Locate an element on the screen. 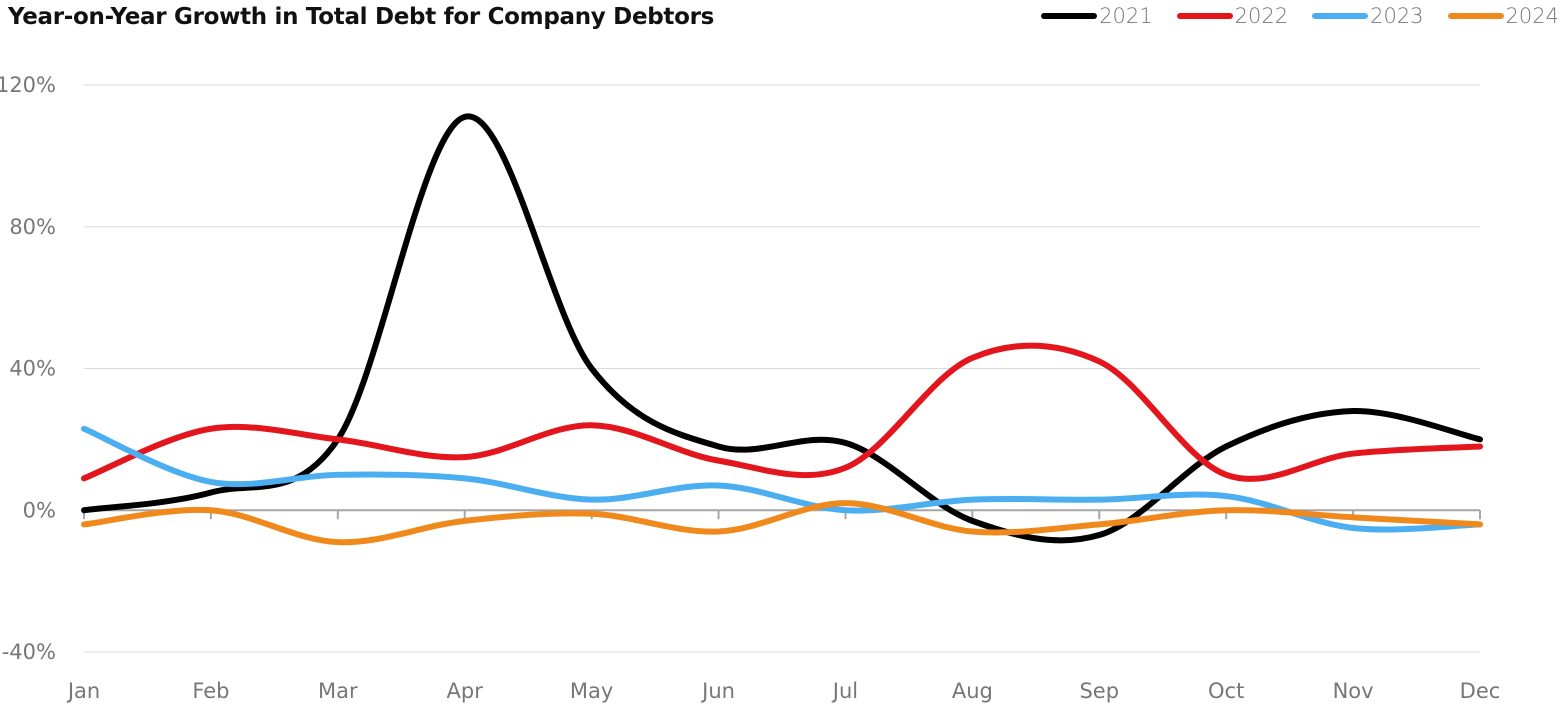  legend-label-2023: 2023 is located at coordinates (1397, 16).